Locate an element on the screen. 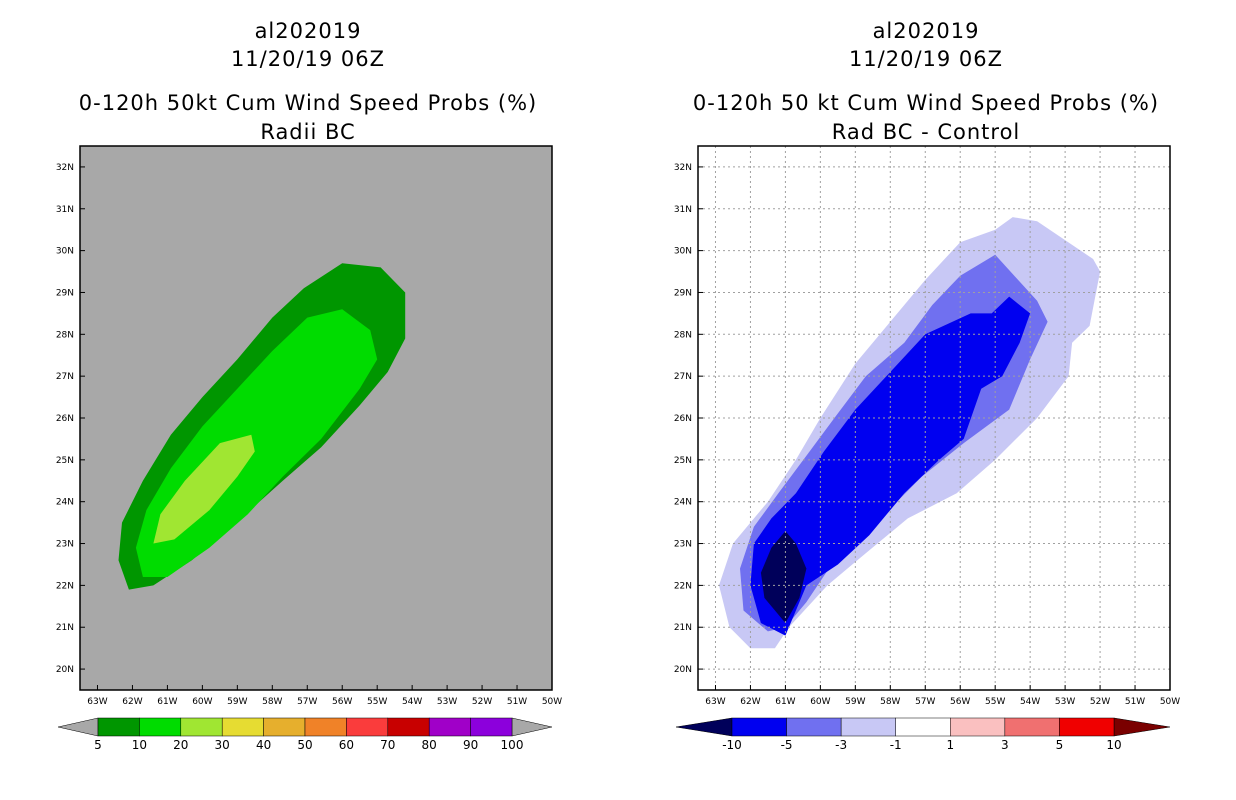 The height and width of the screenshot is (800, 1236). contour--10 is located at coordinates (783, 577).